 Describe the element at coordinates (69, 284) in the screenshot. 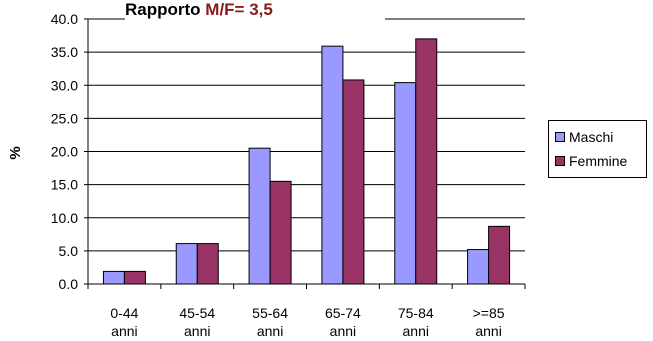

I see `y-tick-label: 0.0` at that location.